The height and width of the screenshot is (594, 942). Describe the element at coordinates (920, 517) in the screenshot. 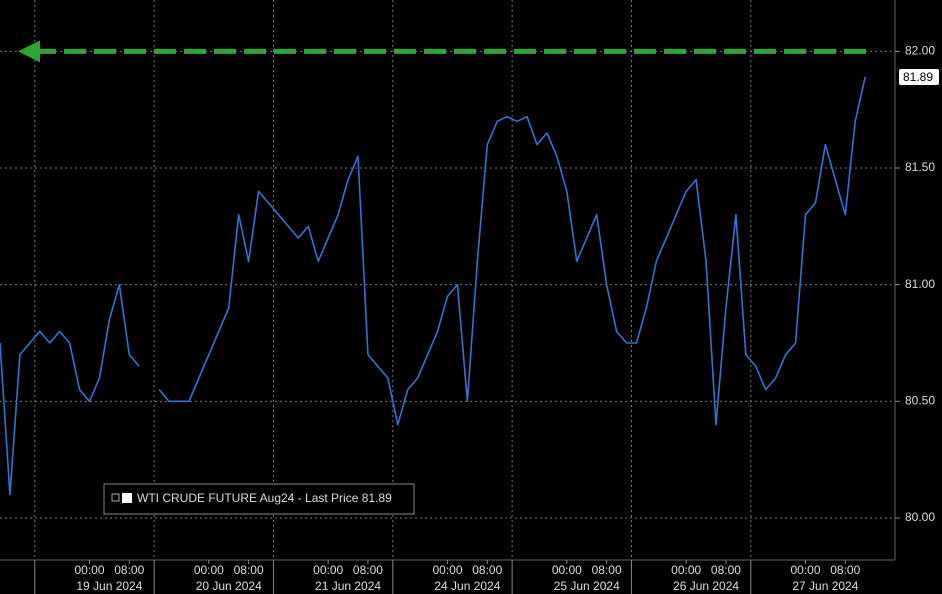

I see `y-tick-label: 80.00` at that location.